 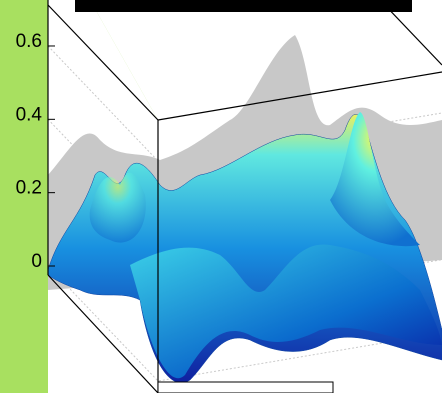 What do you see at coordinates (29, 41) in the screenshot?
I see `z-tick-label: 0.6` at bounding box center [29, 41].